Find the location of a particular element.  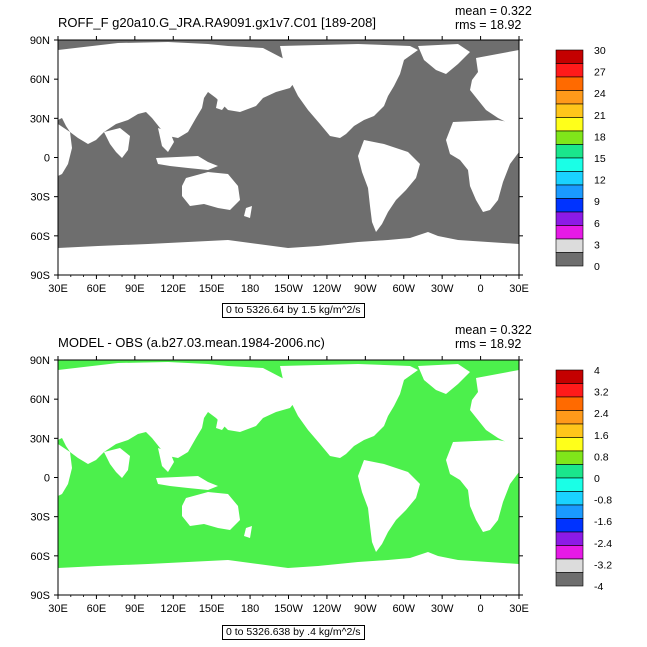

panel1-lon-label: 120E is located at coordinates (173, 289).